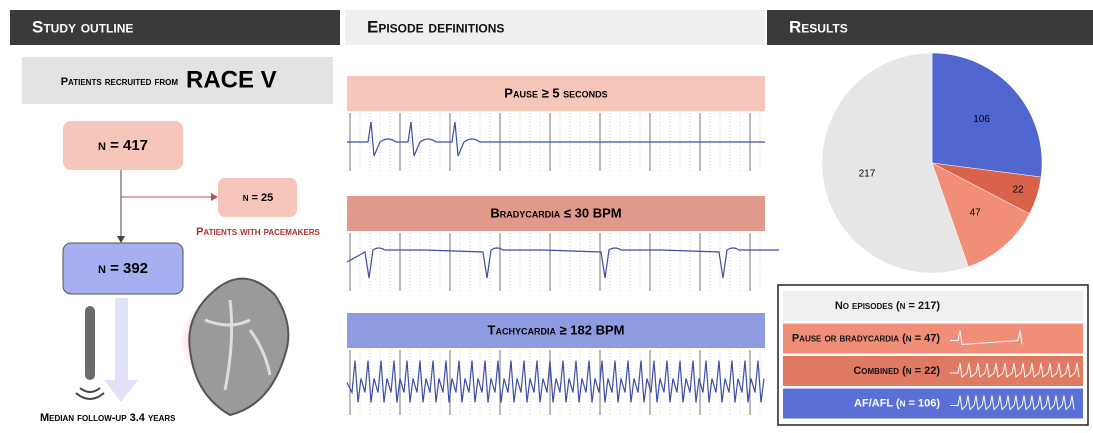 This screenshot has height=433, width=1093. What do you see at coordinates (82, 26) in the screenshot?
I see `header-title: Study outline` at bounding box center [82, 26].